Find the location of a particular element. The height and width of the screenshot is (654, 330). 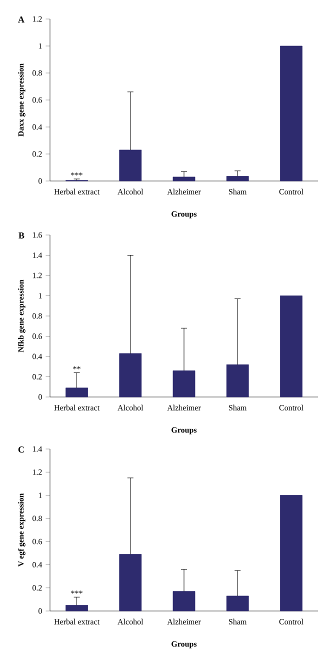

y-axis-title: Daxx gene expression is located at coordinates (22, 100).